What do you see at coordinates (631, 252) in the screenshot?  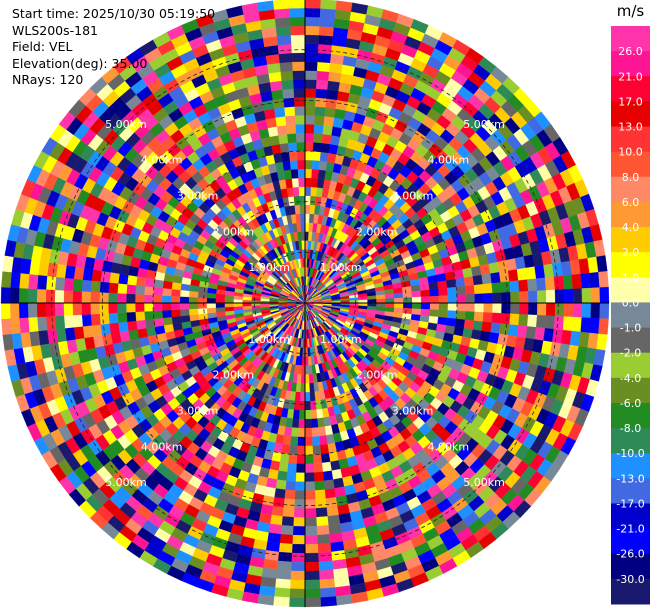 I see `colorbar-tick-label: 2.0` at bounding box center [631, 252].